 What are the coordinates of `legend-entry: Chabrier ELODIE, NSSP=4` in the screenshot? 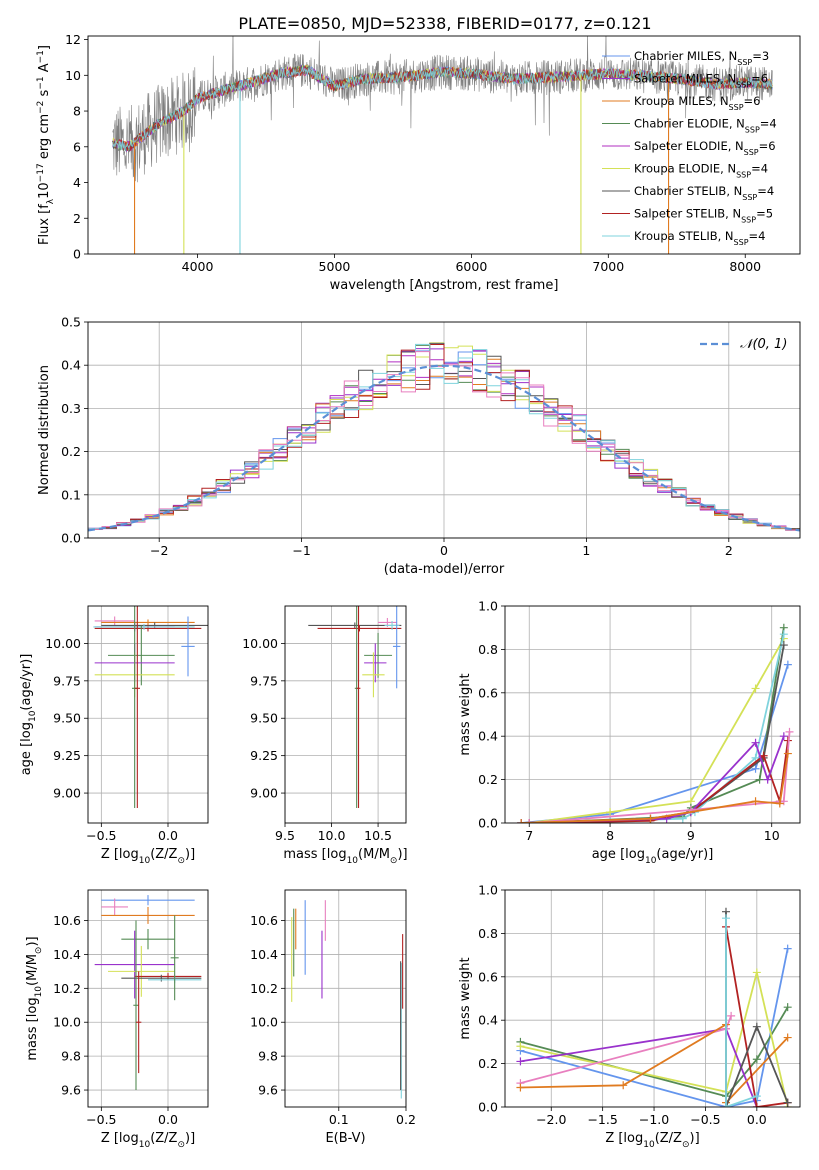 It's located at (705, 126).